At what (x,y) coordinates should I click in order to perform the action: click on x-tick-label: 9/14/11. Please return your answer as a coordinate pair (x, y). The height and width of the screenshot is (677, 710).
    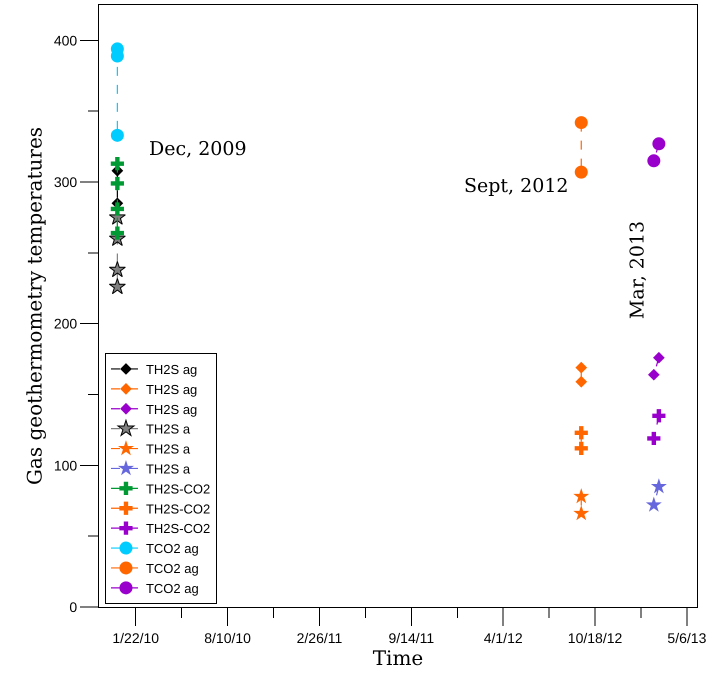
    Looking at the image, I should click on (411, 638).